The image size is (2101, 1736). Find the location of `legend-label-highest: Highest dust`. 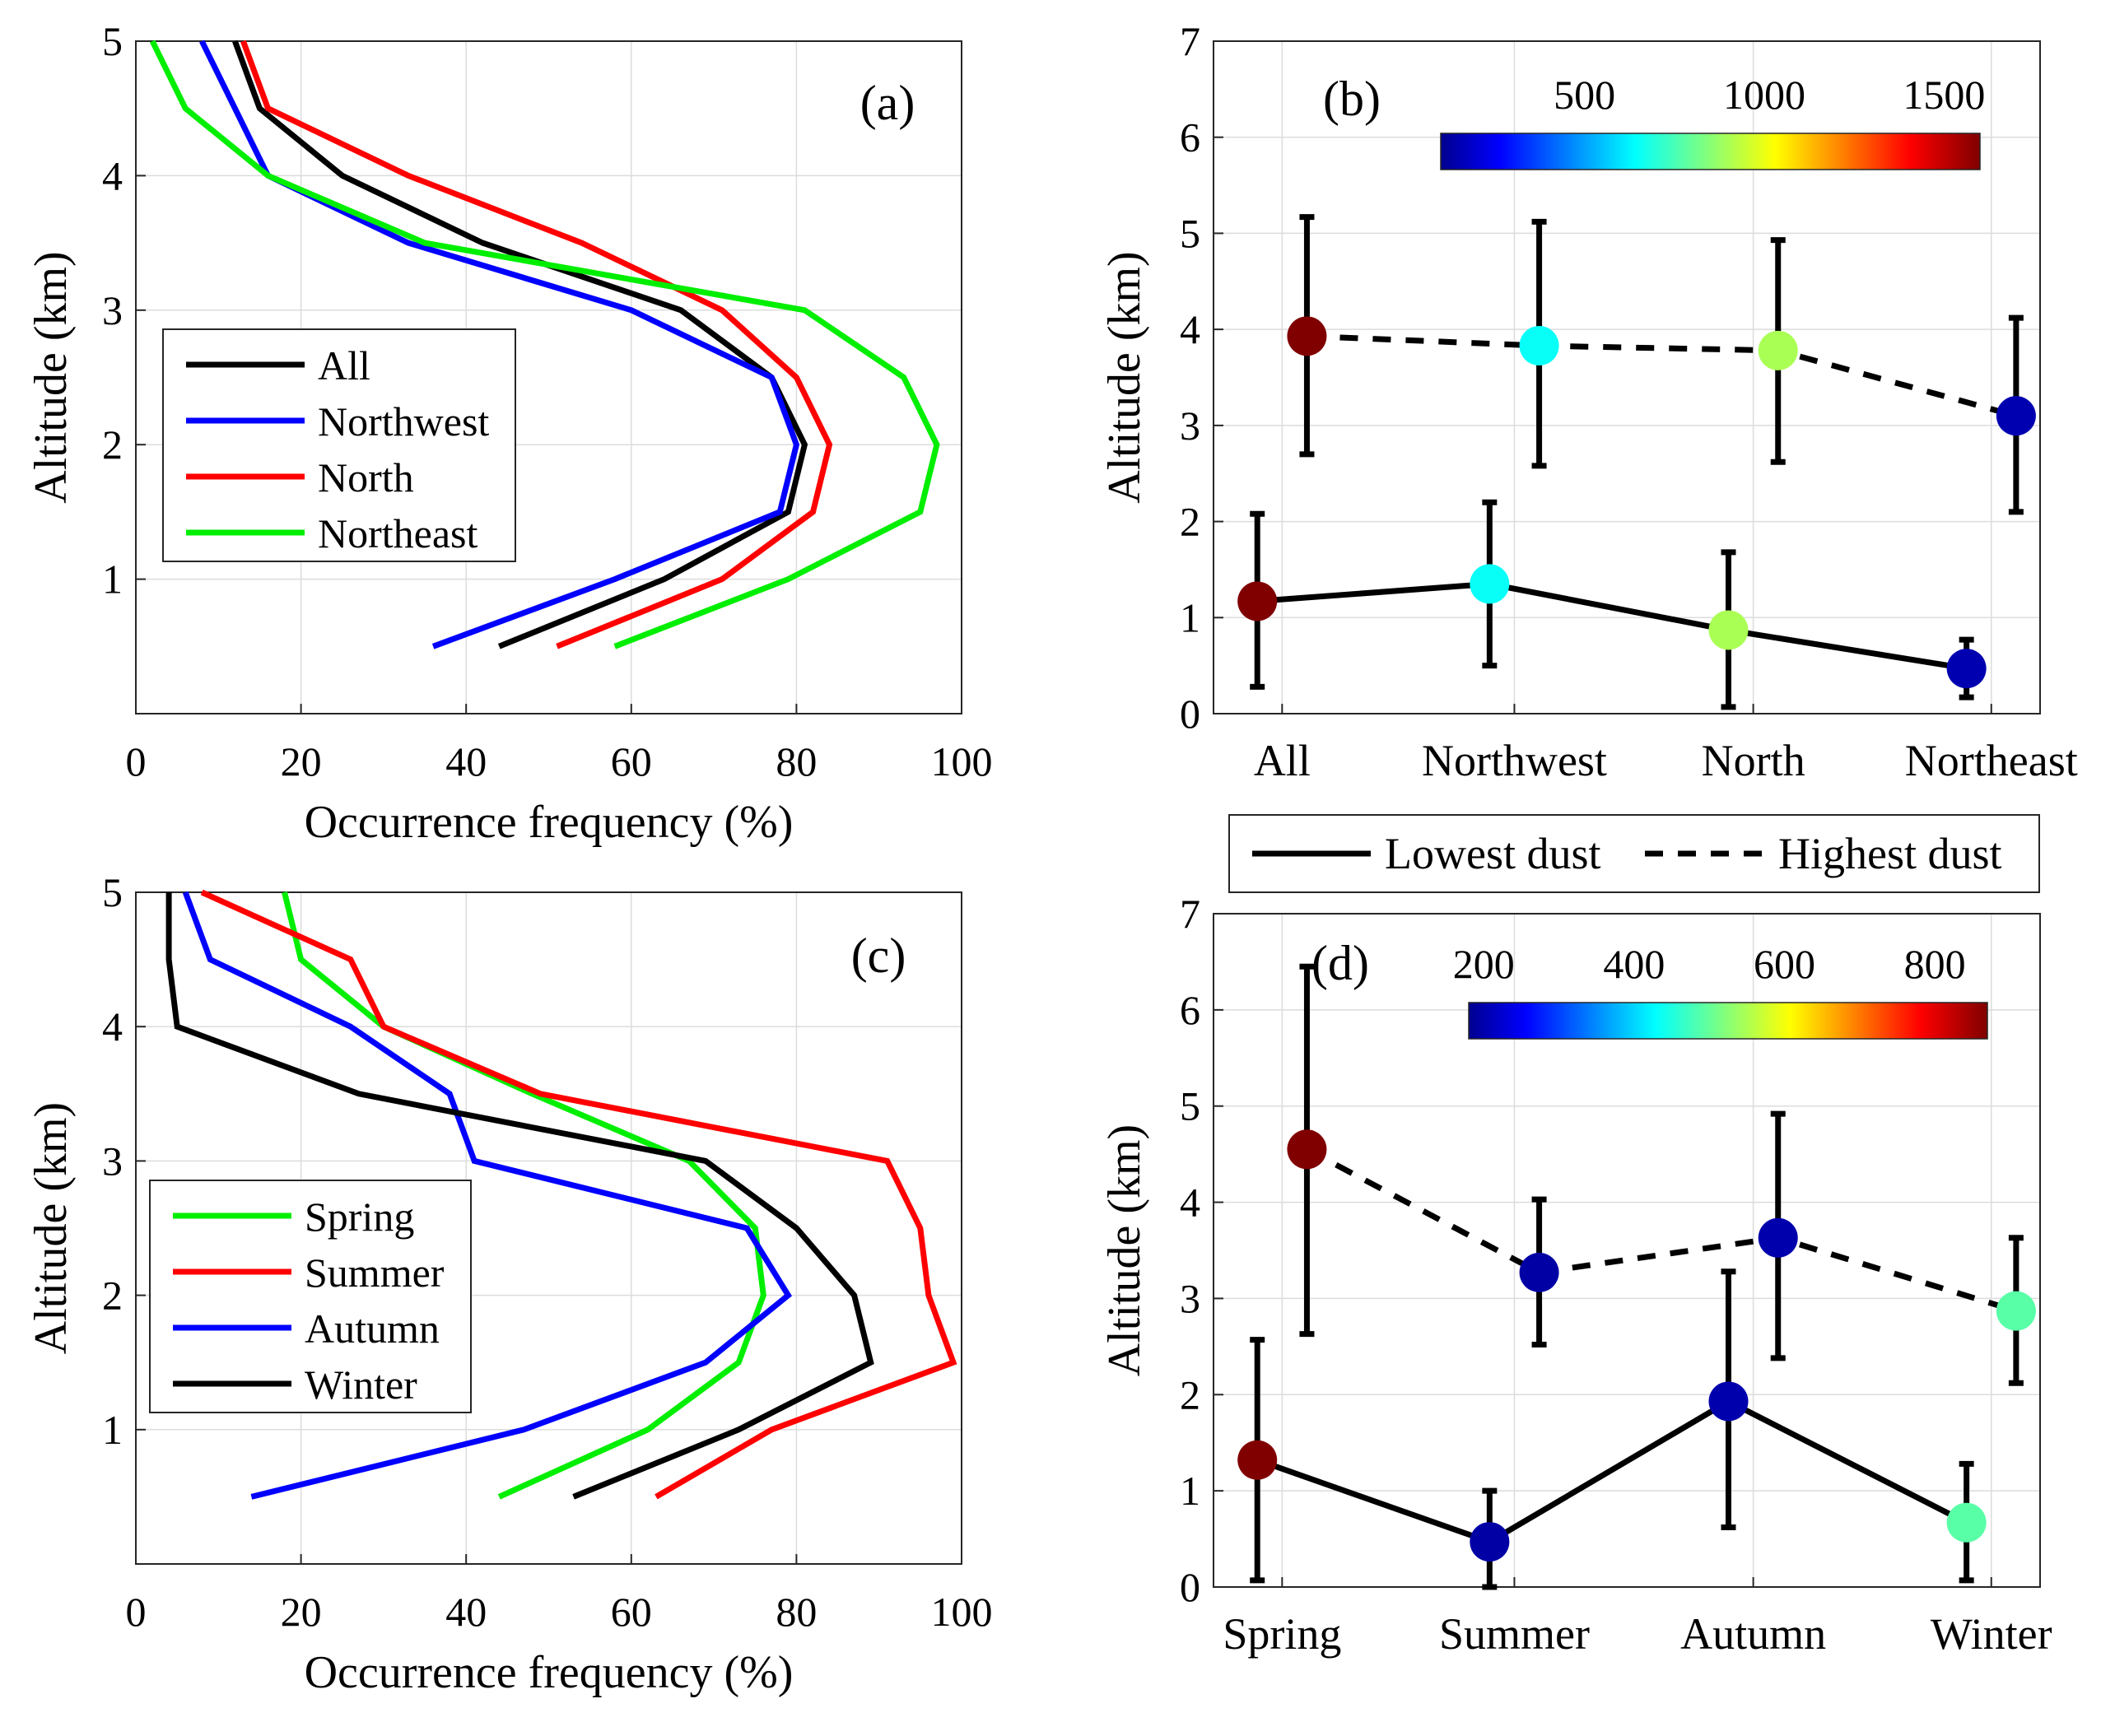

legend-label-highest: Highest dust is located at coordinates (1890, 853).